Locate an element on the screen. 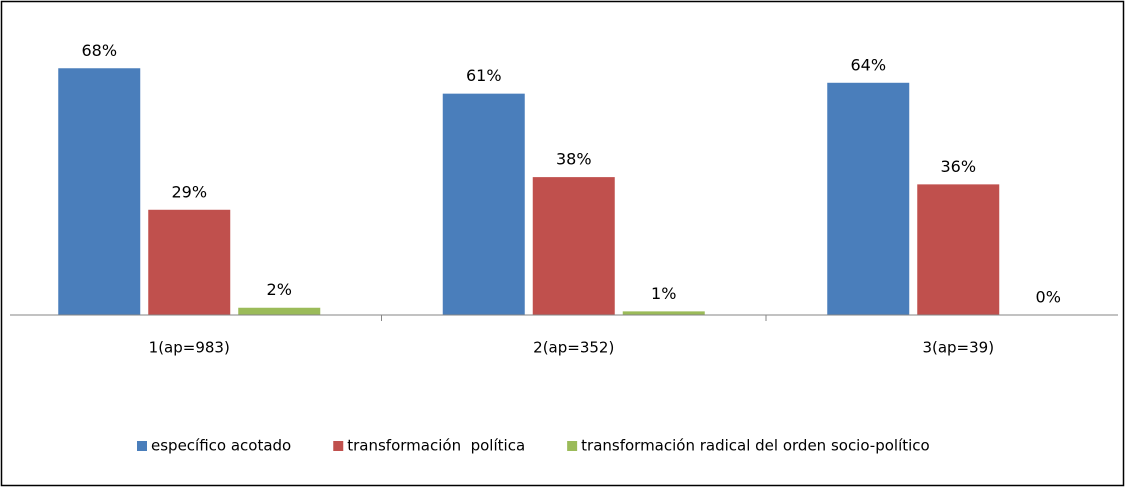 Image resolution: width=1125 pixels, height=487 pixels. legend-label: transformación política is located at coordinates (436, 446).